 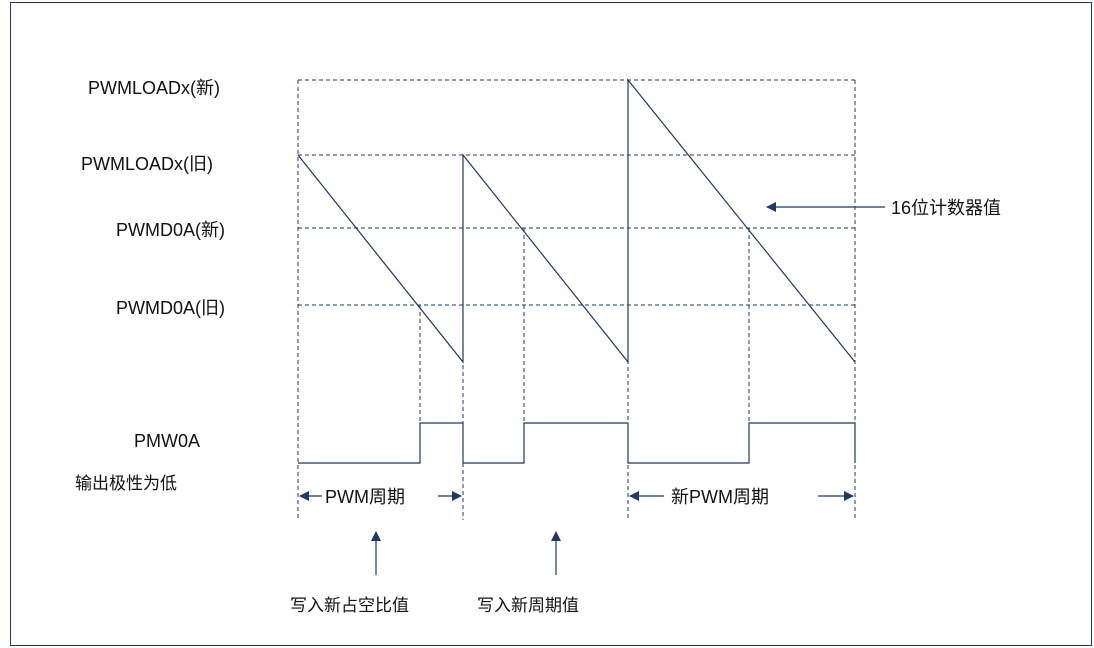 I want to click on label-period: PWM周期, so click(x=365, y=497).